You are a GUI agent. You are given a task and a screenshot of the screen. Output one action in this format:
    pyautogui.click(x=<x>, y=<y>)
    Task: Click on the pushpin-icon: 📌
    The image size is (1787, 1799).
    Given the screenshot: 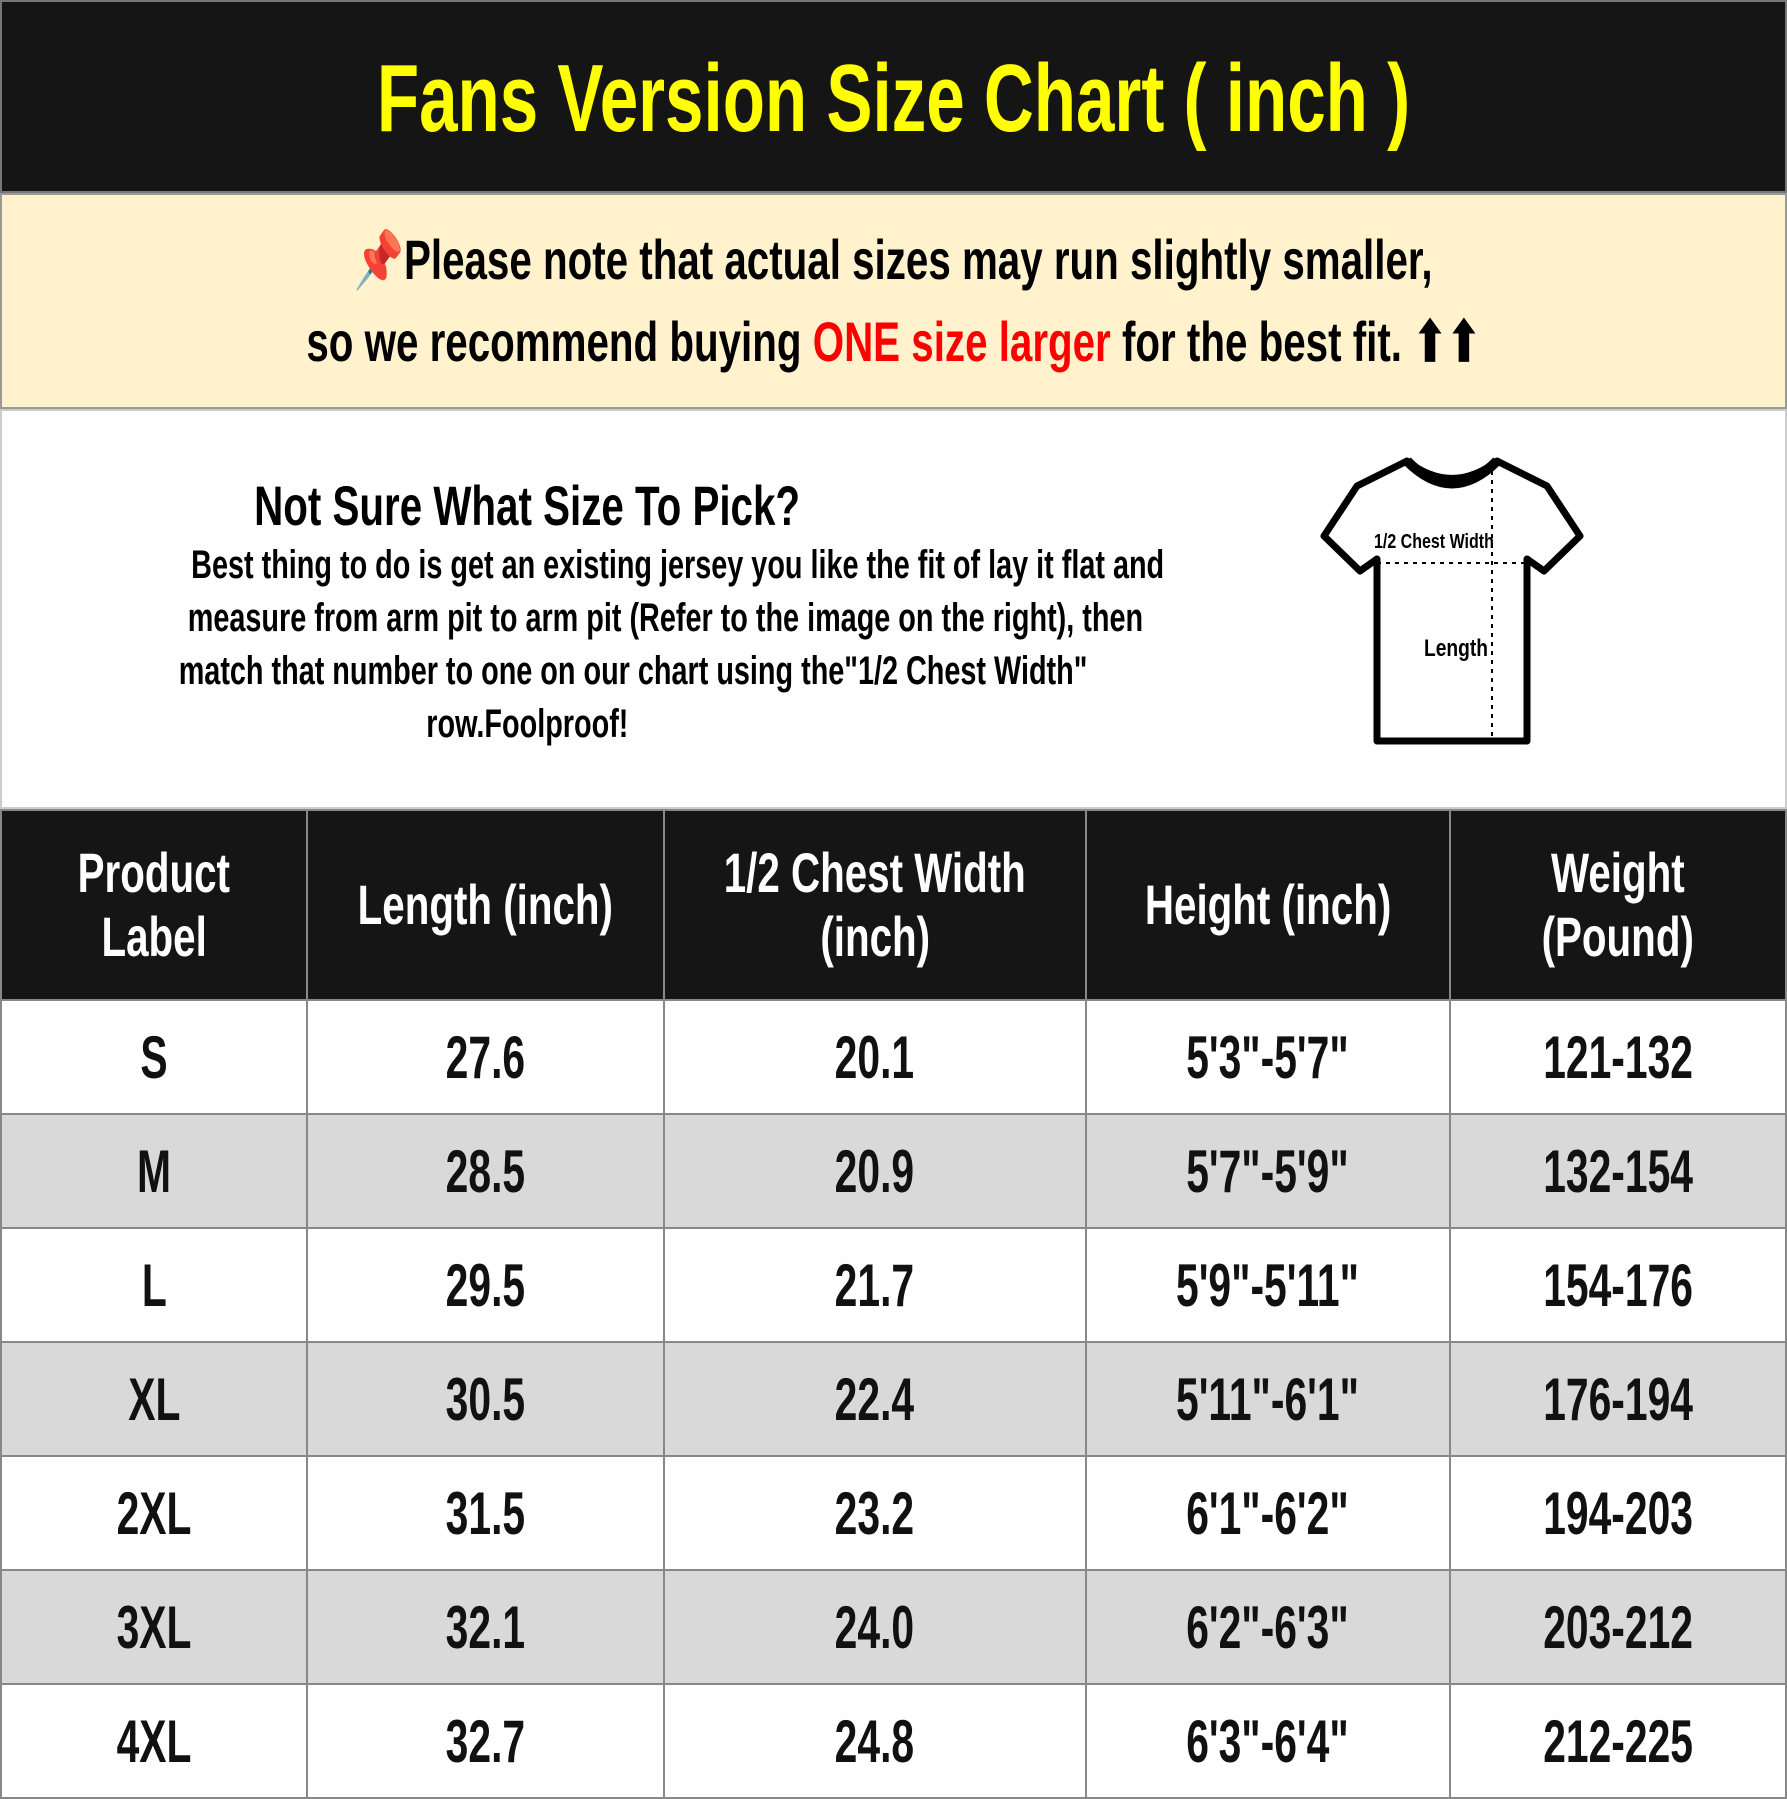 What is the action you would take?
    pyautogui.click(x=379, y=259)
    